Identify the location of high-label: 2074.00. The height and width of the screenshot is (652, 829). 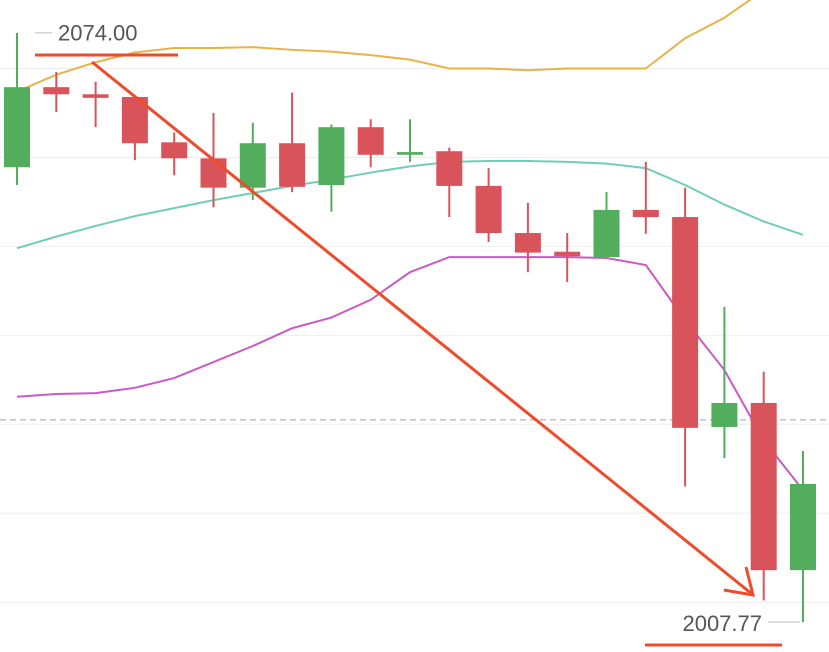
(98, 33).